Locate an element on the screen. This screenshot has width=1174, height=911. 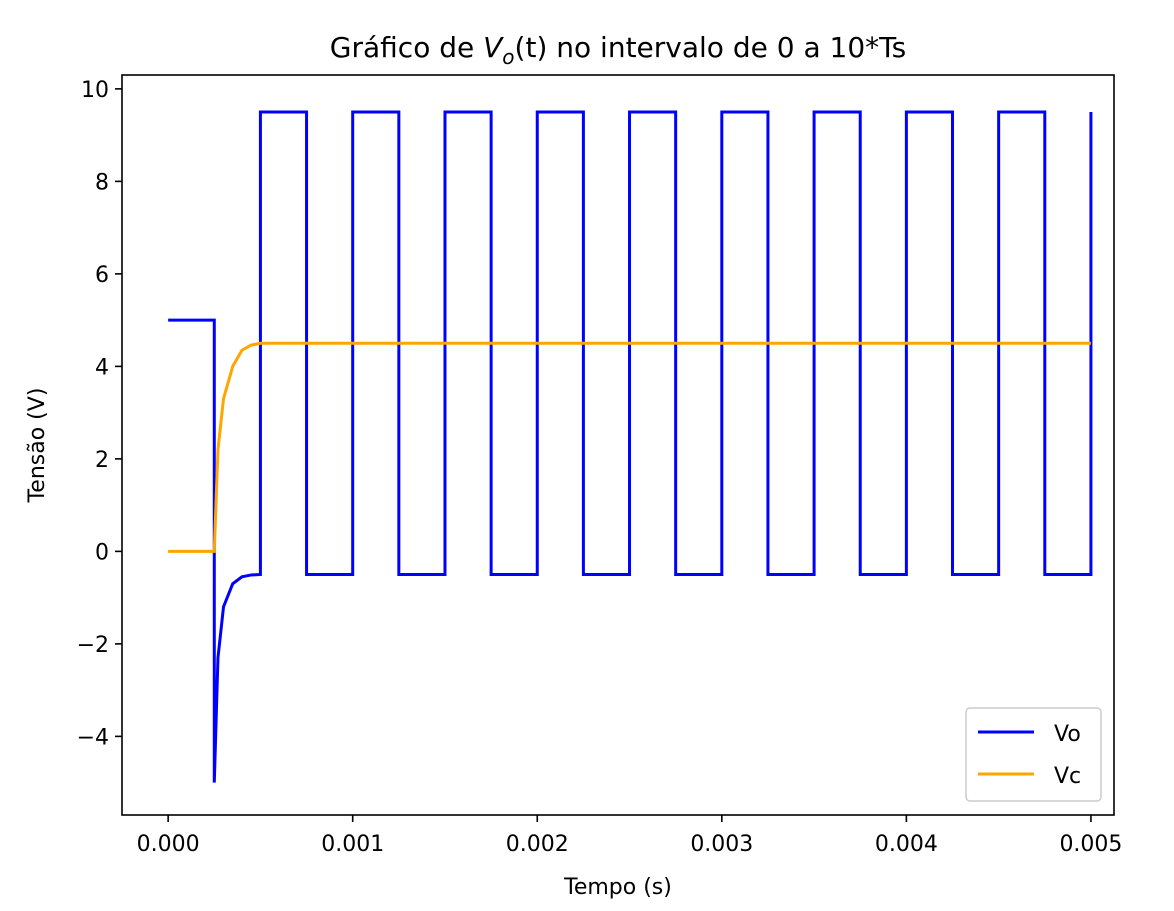
x-tick-label: 0.001 is located at coordinates (352, 844).